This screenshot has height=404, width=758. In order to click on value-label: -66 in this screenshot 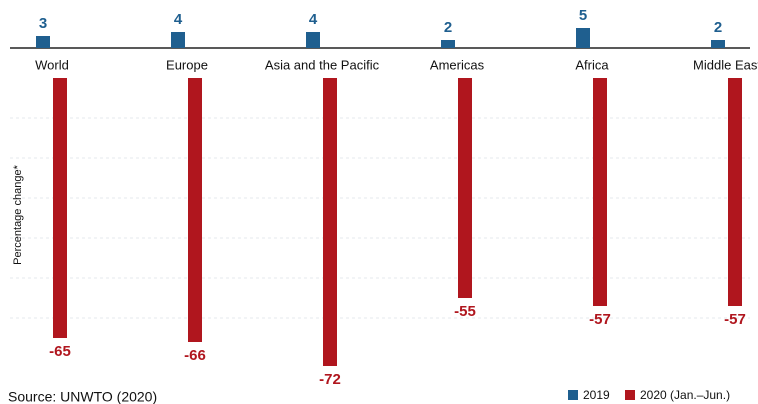, I will do `click(195, 355)`.